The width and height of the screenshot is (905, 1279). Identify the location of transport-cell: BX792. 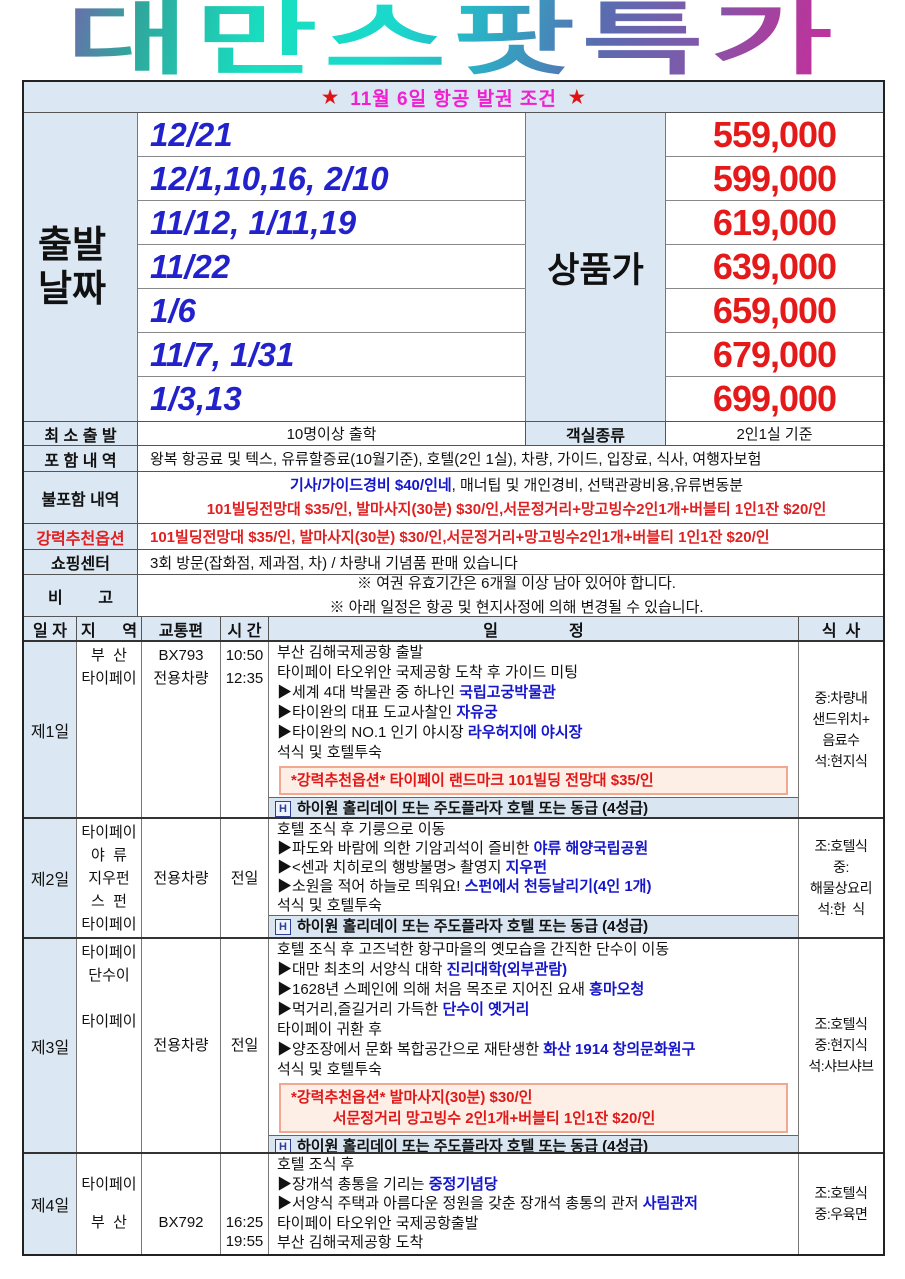
(181, 1204).